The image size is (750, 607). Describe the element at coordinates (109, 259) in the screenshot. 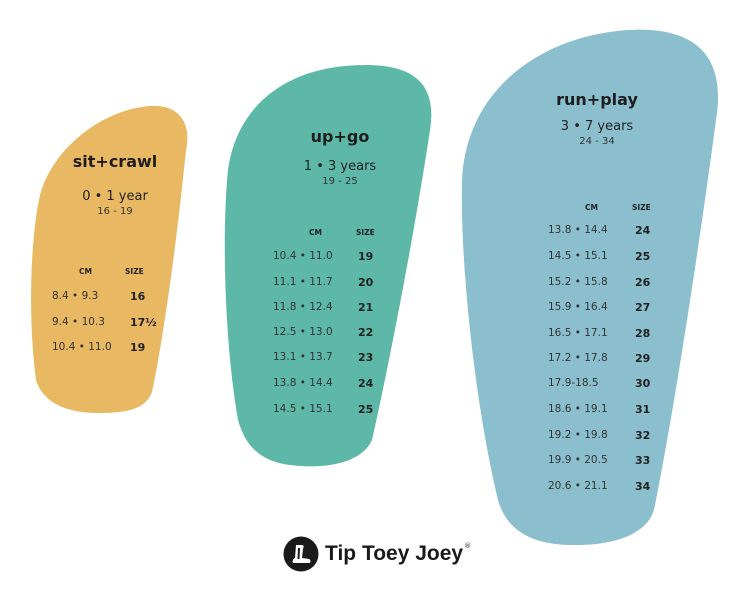

I see `sit-crawl-shape` at that location.